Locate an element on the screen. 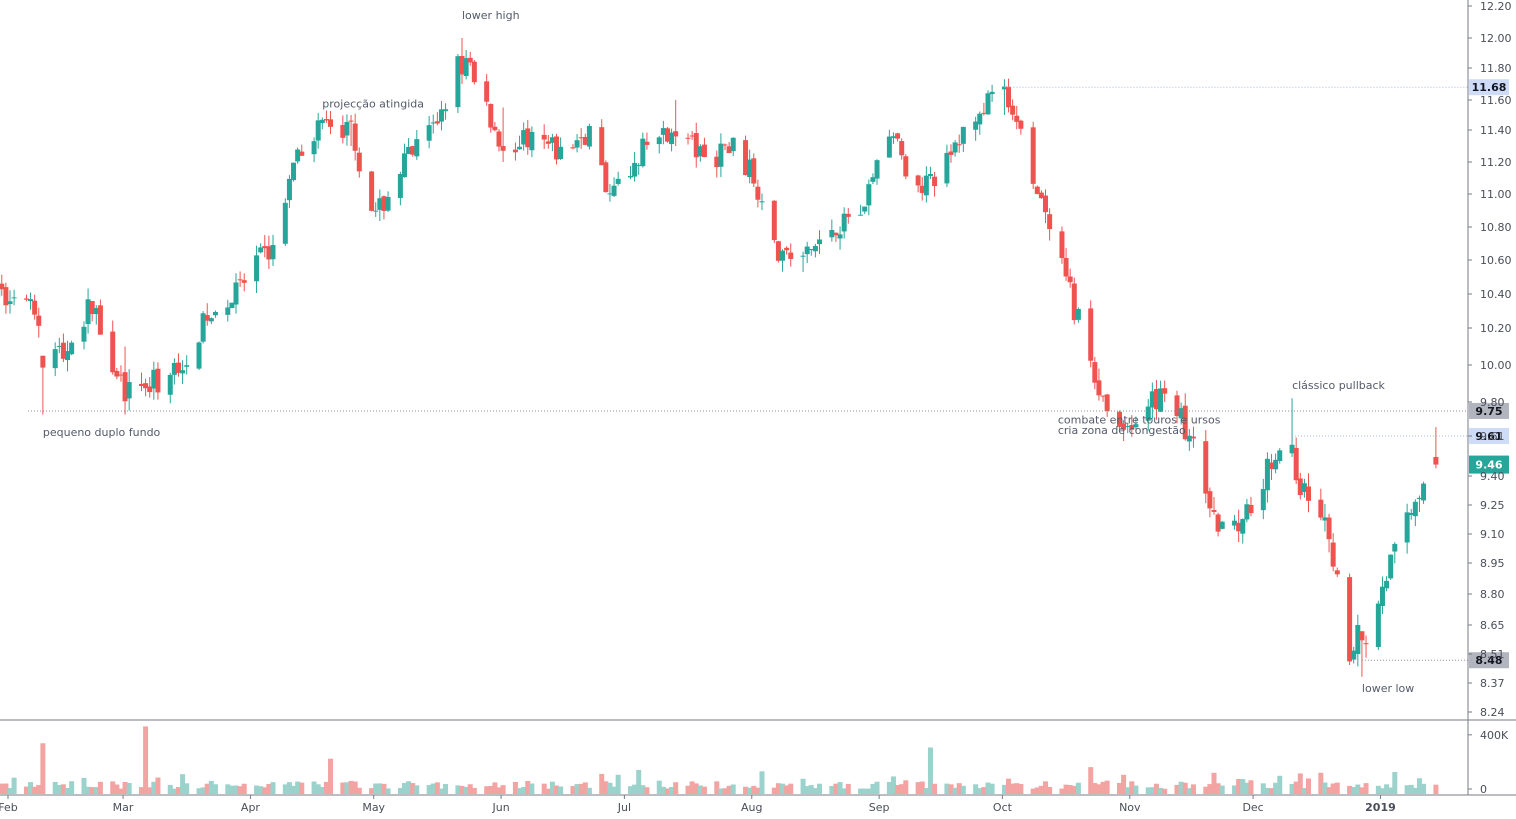  level-badge is located at coordinates (1489, 660).